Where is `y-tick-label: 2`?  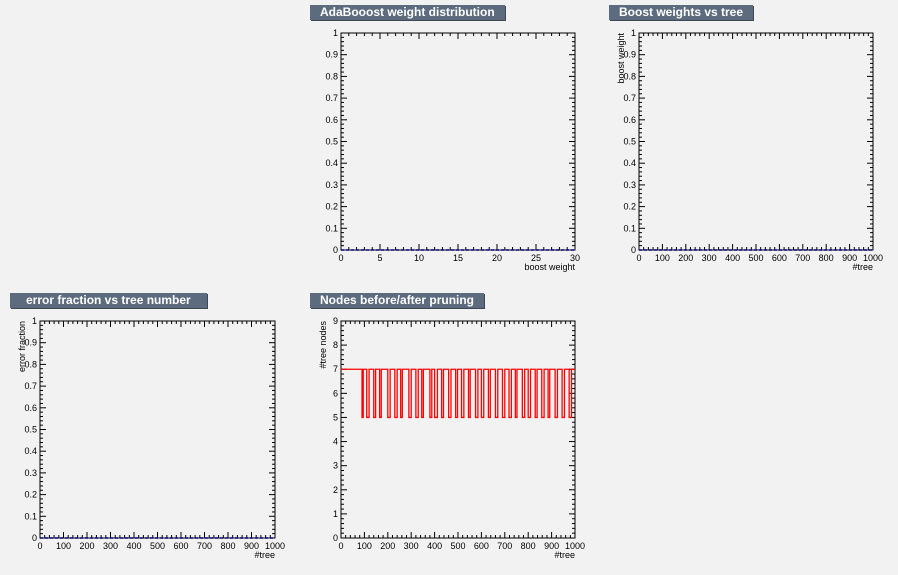 y-tick-label: 2 is located at coordinates (335, 490).